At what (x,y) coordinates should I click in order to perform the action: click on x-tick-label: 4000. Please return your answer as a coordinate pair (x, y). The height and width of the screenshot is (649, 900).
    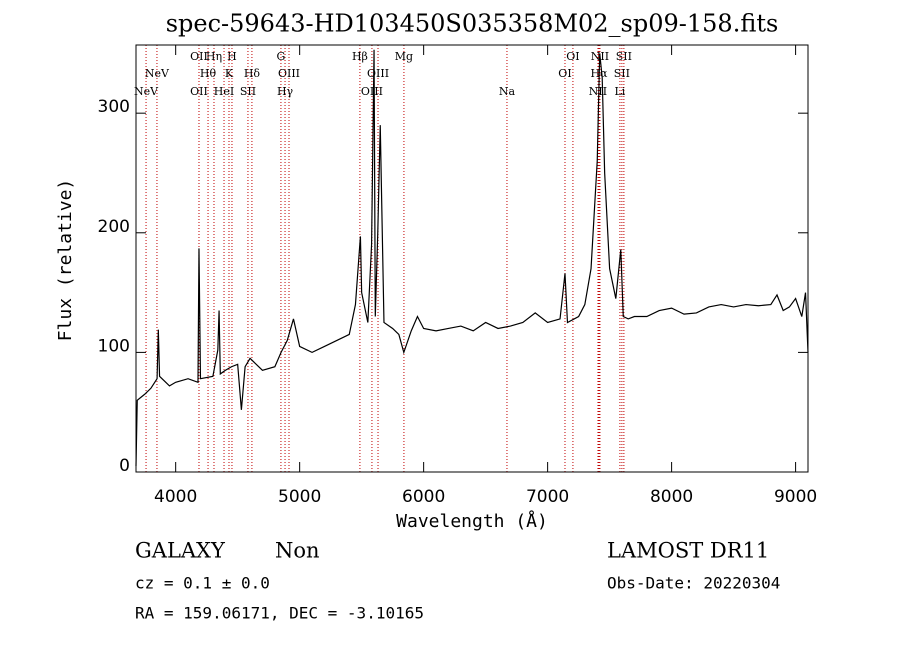
    Looking at the image, I should click on (175, 497).